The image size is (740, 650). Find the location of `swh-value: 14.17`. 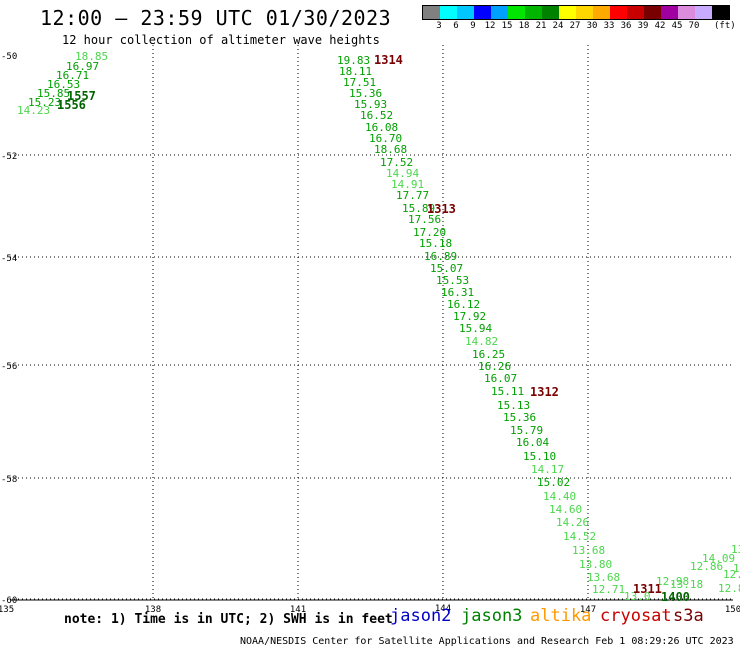

swh-value: 14.17 is located at coordinates (547, 469).